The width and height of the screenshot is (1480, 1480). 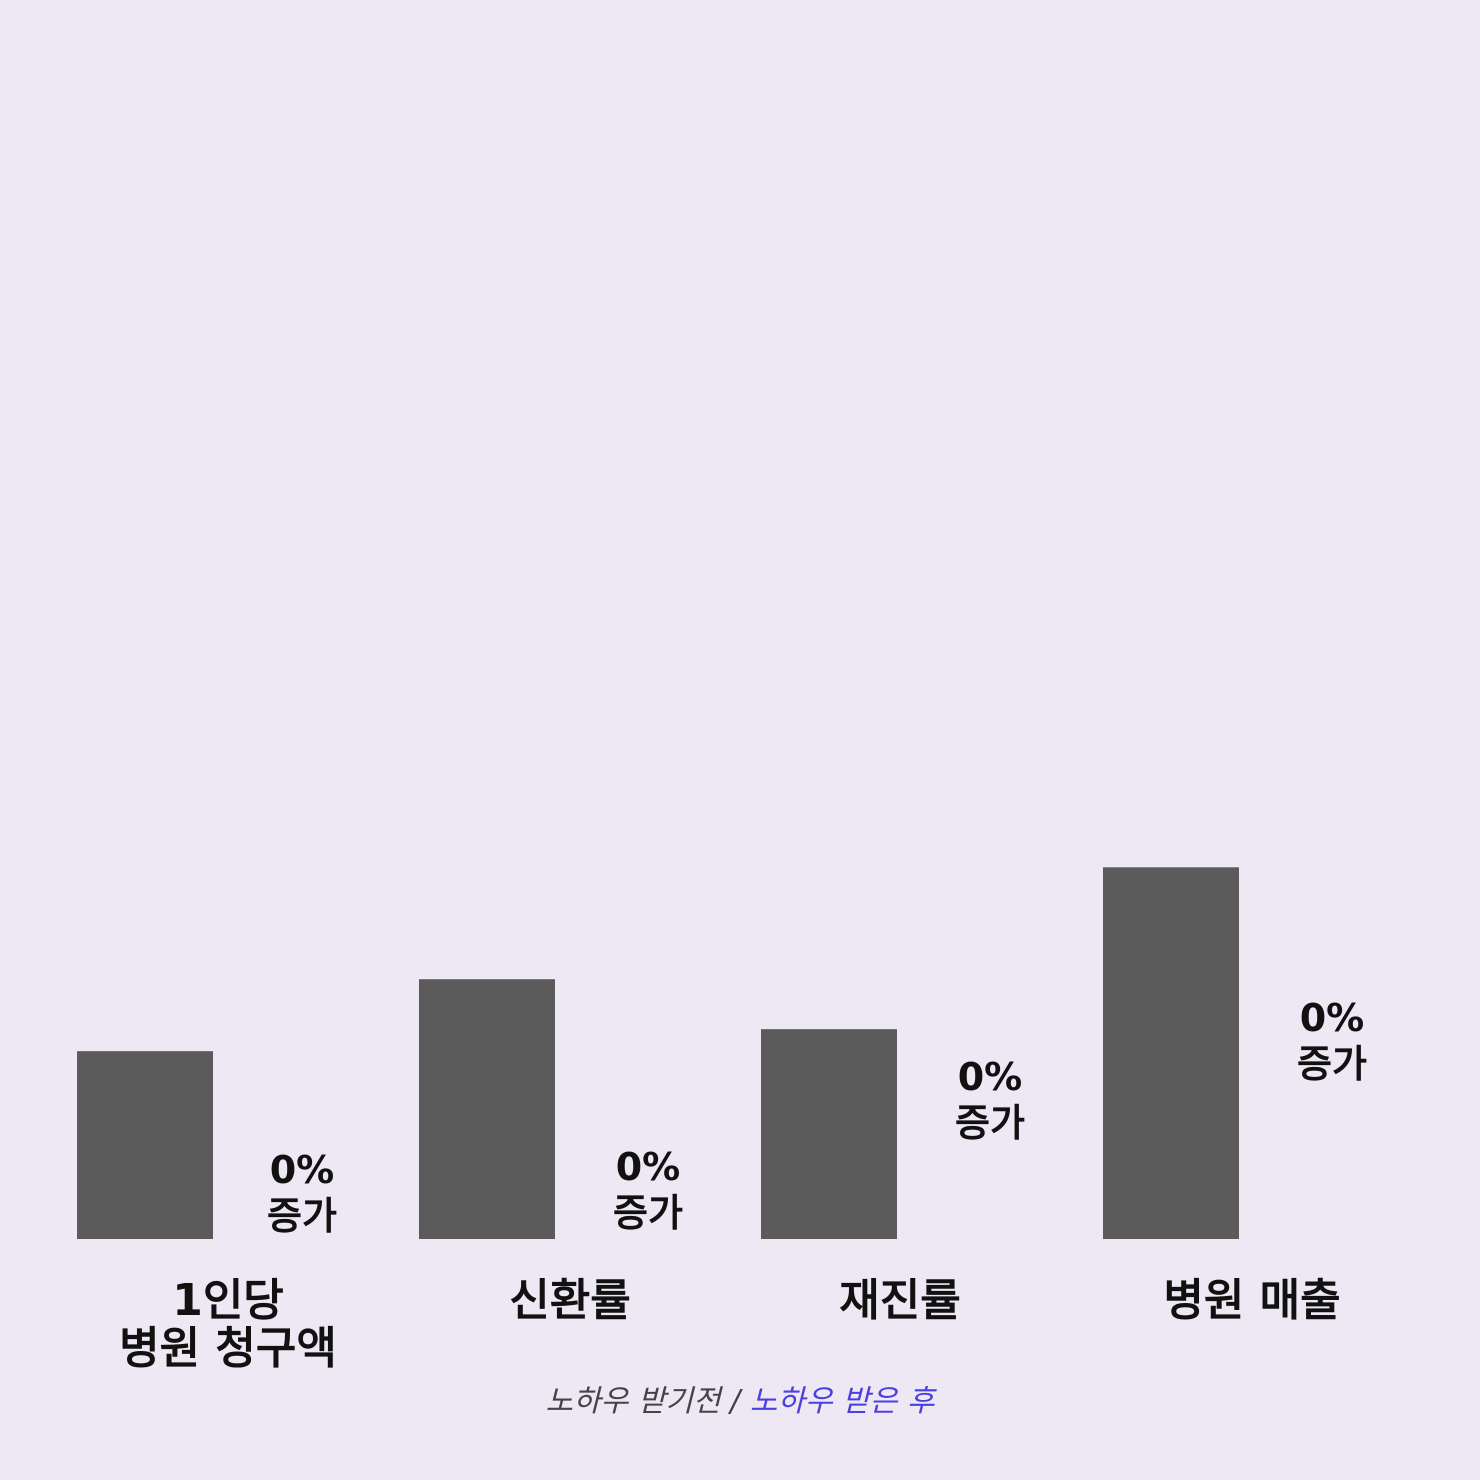 I want to click on chart-legend: 노하우 받기전 / 노하우 받은 후, so click(x=740, y=1398).